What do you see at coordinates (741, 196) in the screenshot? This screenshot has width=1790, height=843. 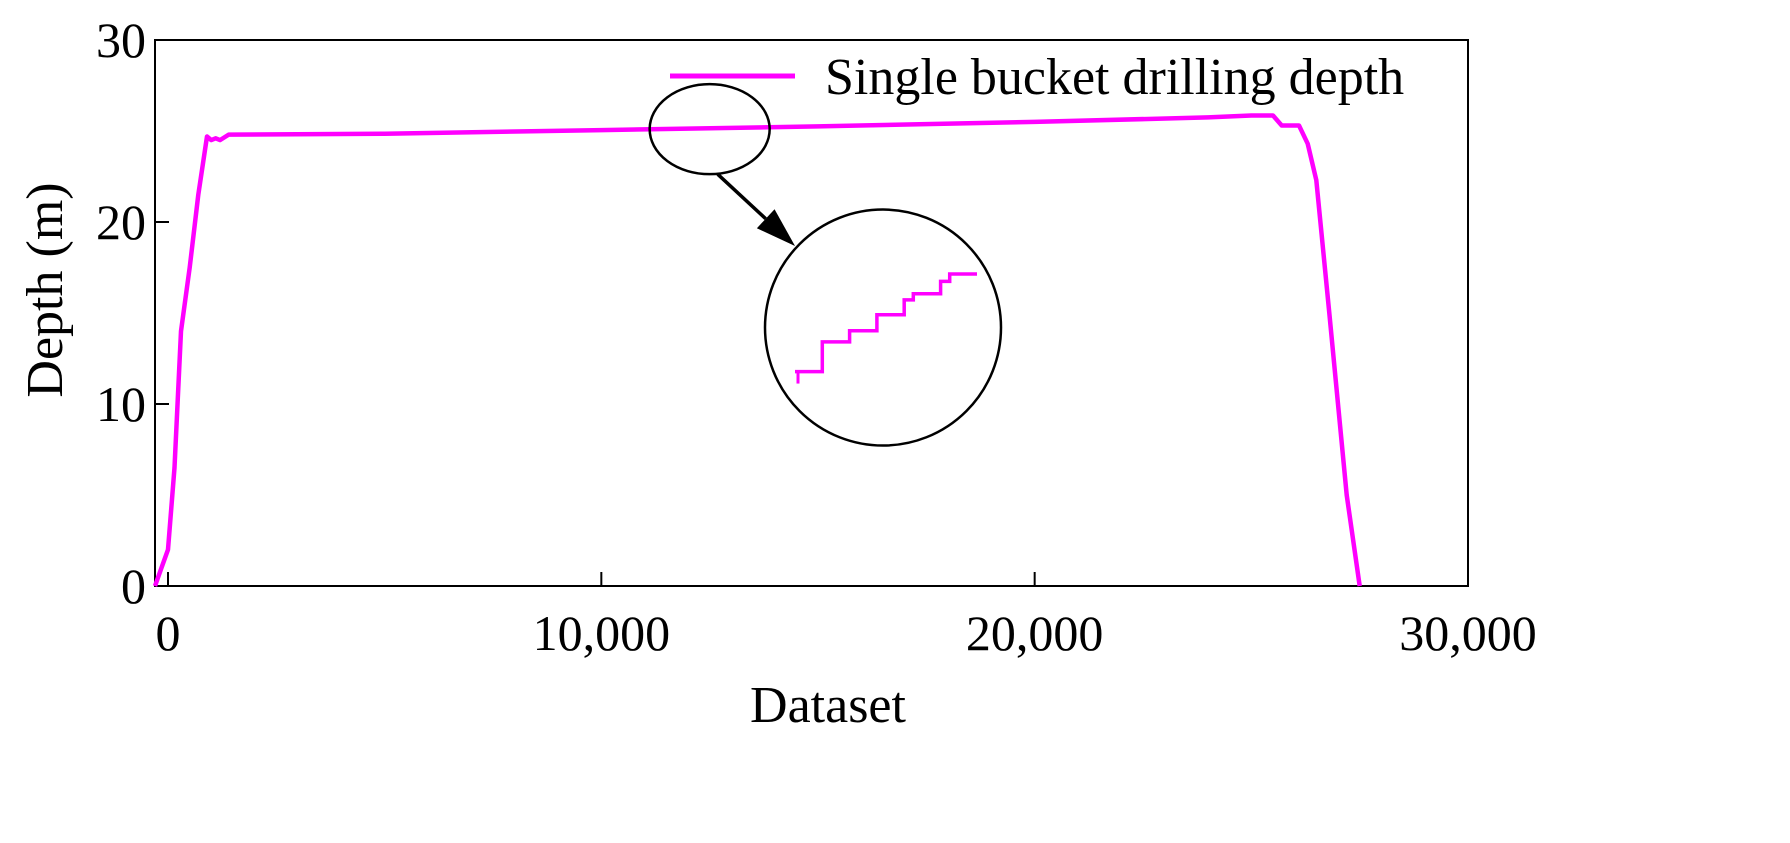 I see `zoom-arrow-shaft` at bounding box center [741, 196].